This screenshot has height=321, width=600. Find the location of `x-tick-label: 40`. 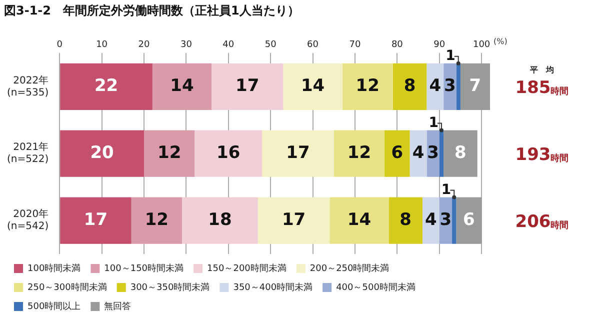

x-tick-label: 40 is located at coordinates (228, 45).